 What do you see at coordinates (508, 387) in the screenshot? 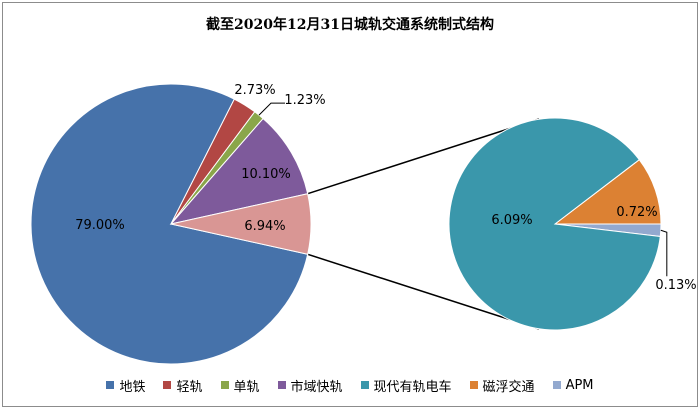
I see `legend-label: 磁浮交通` at bounding box center [508, 387].